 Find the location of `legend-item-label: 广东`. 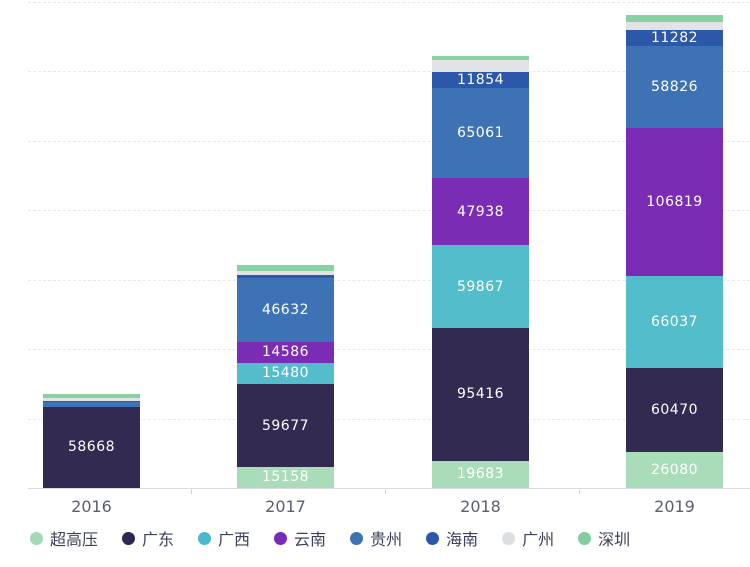

legend-item-label: 广东 is located at coordinates (158, 539).